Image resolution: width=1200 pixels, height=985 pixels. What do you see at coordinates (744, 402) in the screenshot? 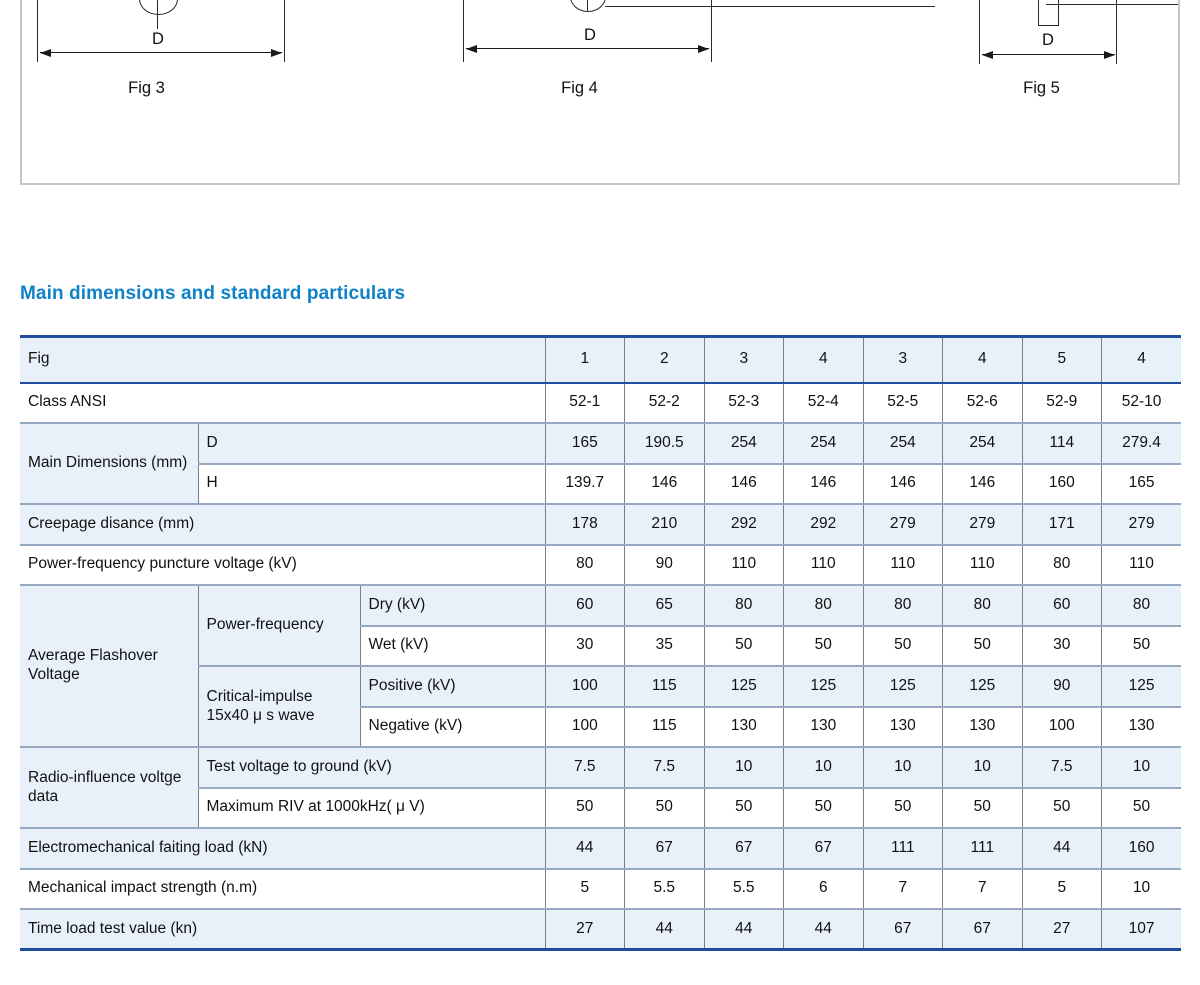
I see `value-cell: 52-3` at bounding box center [744, 402].